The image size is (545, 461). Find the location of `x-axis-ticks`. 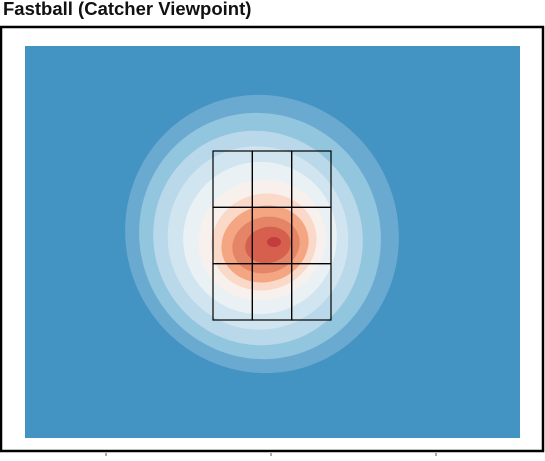

x-axis-ticks is located at coordinates (271, 454).